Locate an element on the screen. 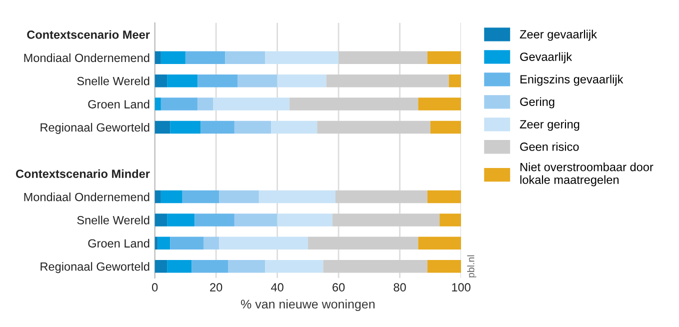 The height and width of the screenshot is (327, 679). x-tick-label: 100 is located at coordinates (461, 287).